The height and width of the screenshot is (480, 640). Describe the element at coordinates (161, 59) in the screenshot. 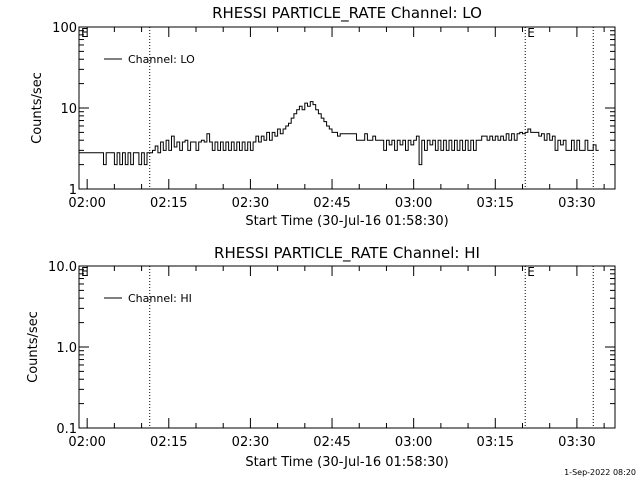

I see `lo-legend-entry: Channel: LO` at that location.